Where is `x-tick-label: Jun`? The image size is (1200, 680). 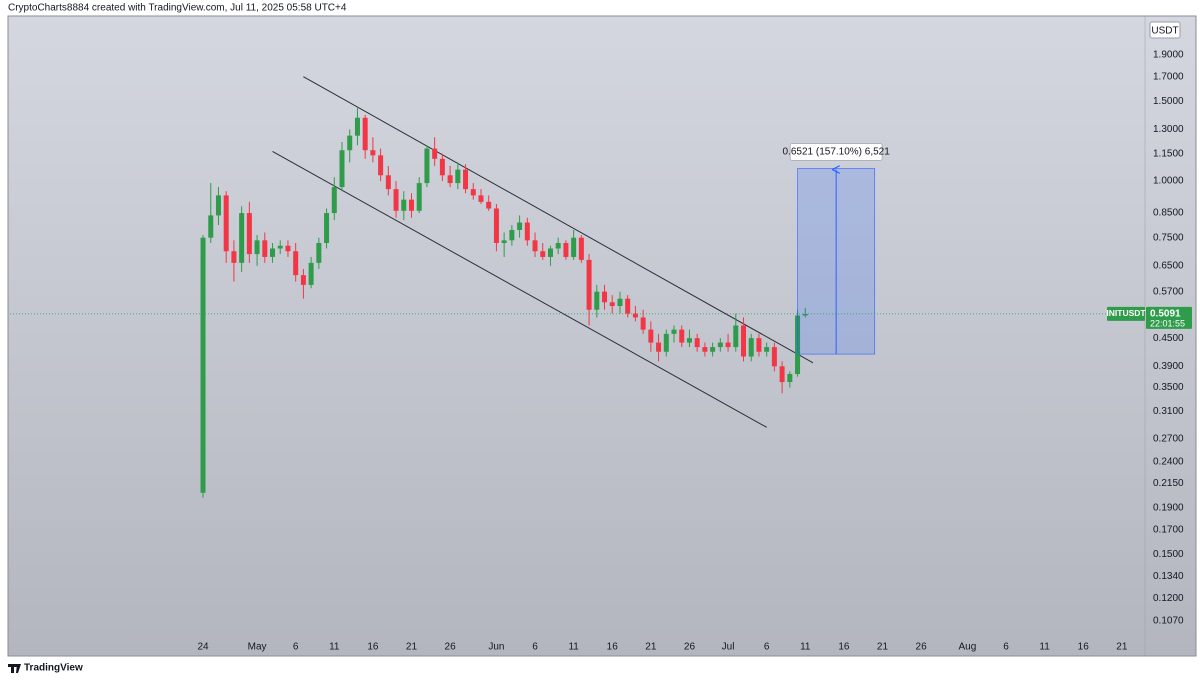
x-tick-label: Jun is located at coordinates (496, 647).